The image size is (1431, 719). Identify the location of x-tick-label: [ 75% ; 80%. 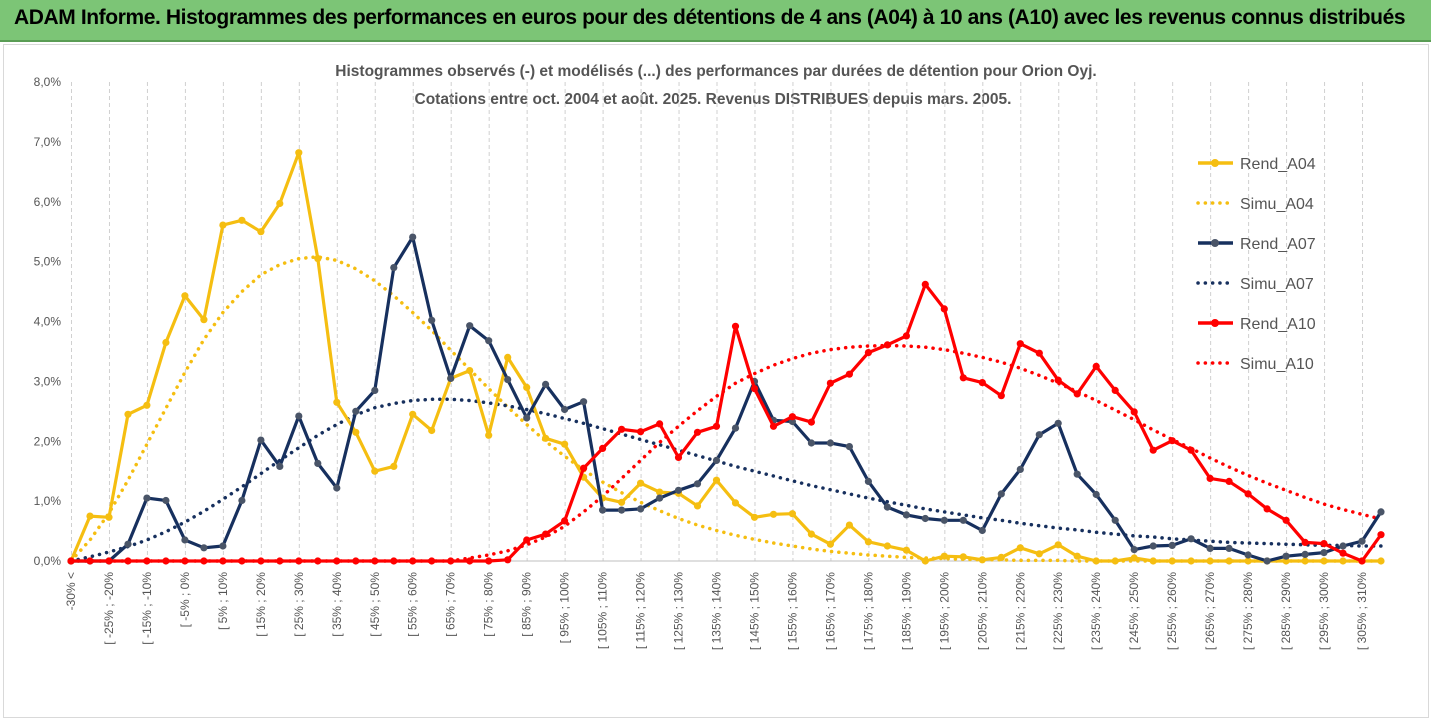
(489, 604).